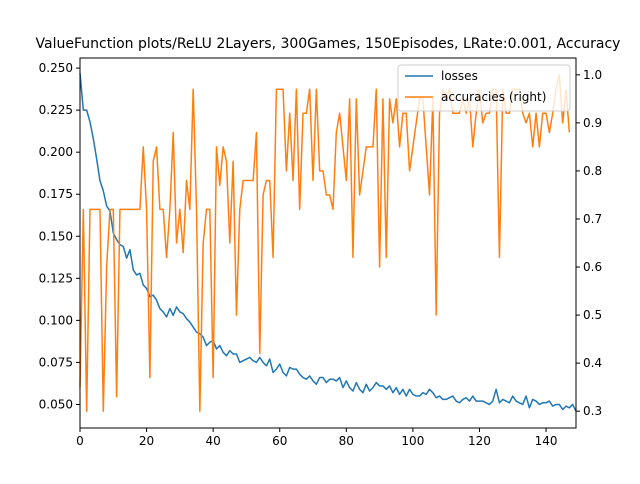 The image size is (640, 484). Describe the element at coordinates (592, 267) in the screenshot. I see `y-right-tick-label: 0.6` at that location.